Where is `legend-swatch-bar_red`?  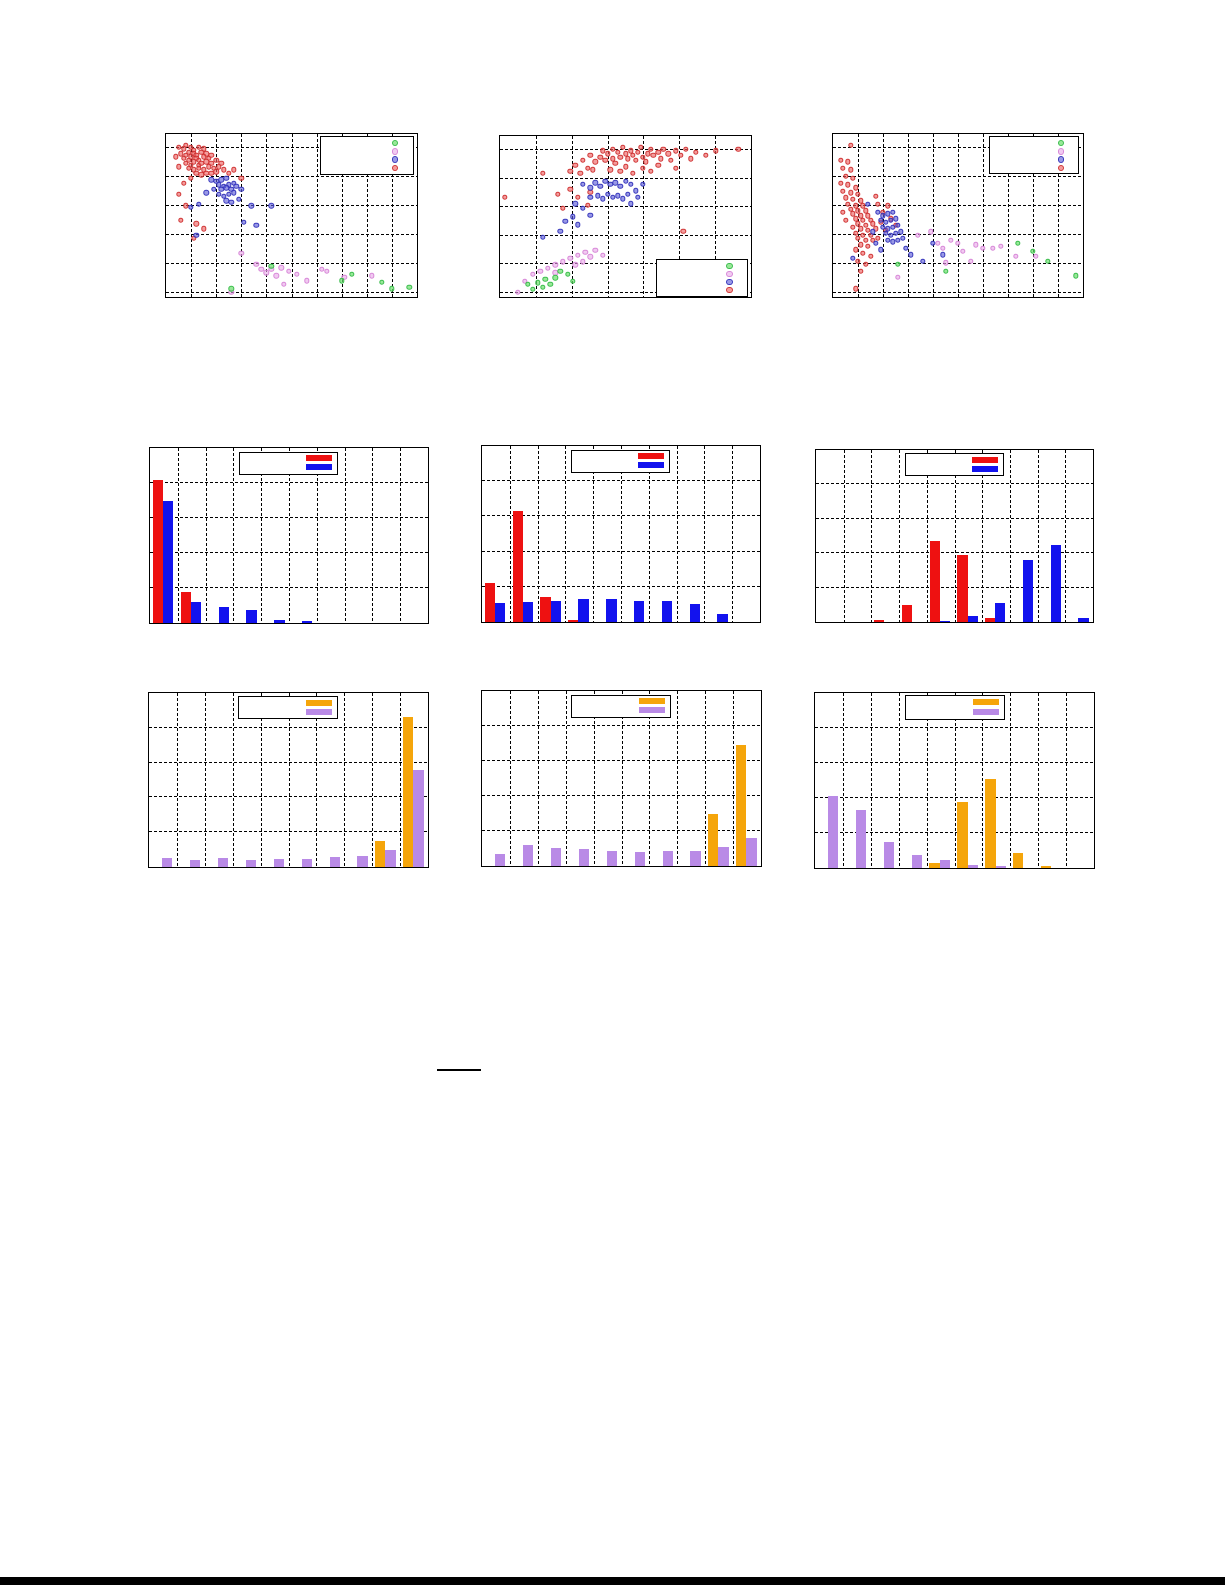 legend-swatch-bar_red is located at coordinates (651, 456).